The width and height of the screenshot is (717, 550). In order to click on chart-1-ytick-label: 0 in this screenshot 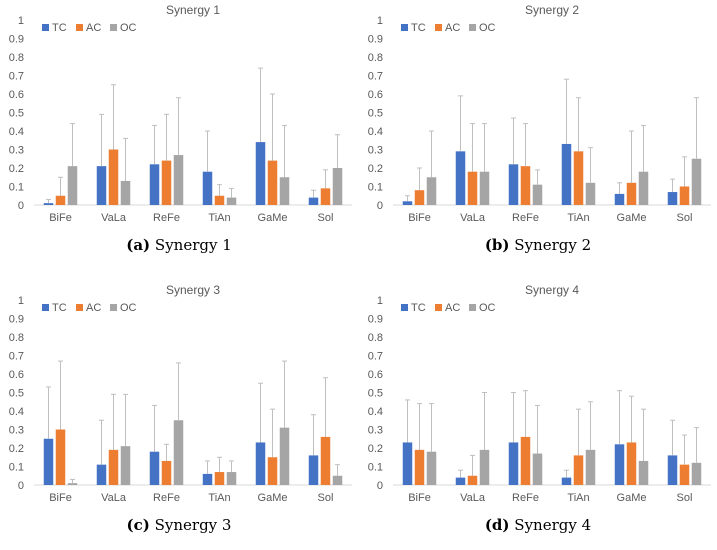, I will do `click(21, 206)`.